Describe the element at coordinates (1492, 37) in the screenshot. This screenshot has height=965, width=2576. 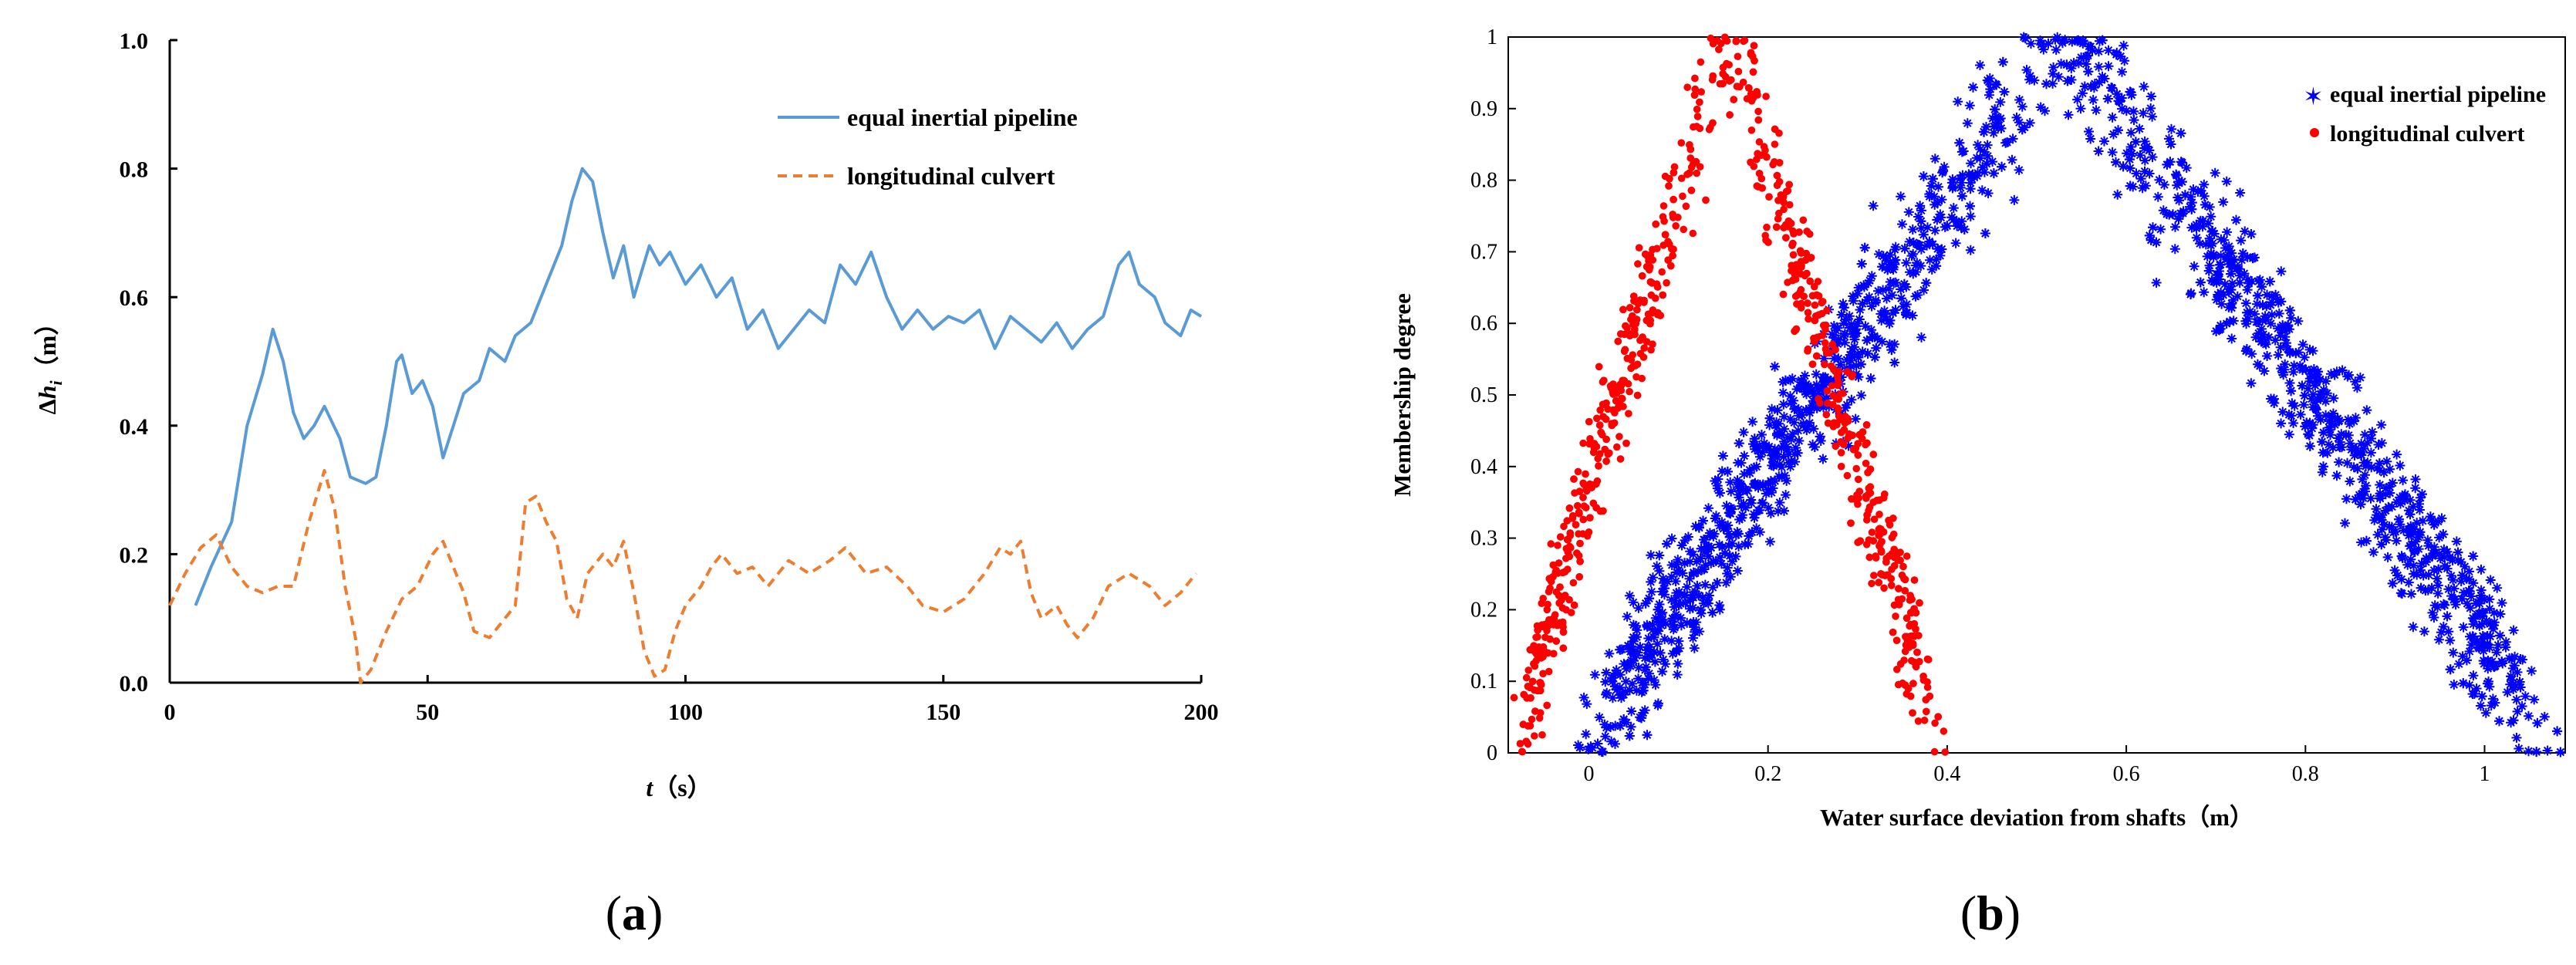
I see `chart-b-y-tick-label: 1` at that location.